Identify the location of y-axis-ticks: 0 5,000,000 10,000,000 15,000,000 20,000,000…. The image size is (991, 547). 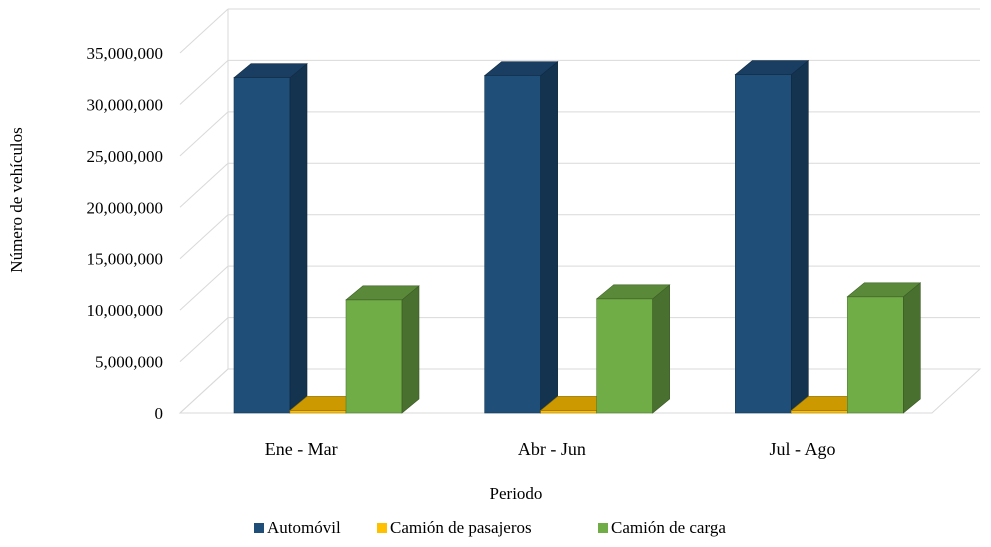
(125, 233).